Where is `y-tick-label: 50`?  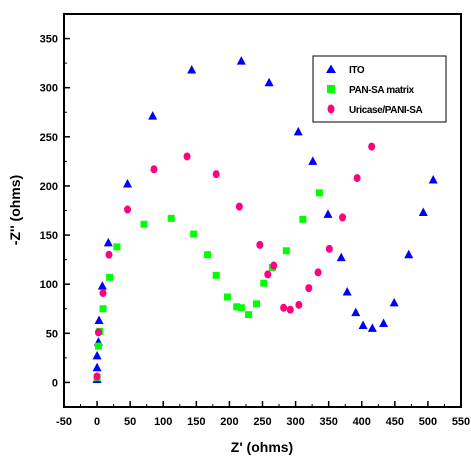 y-tick-label: 50 is located at coordinates (52, 334).